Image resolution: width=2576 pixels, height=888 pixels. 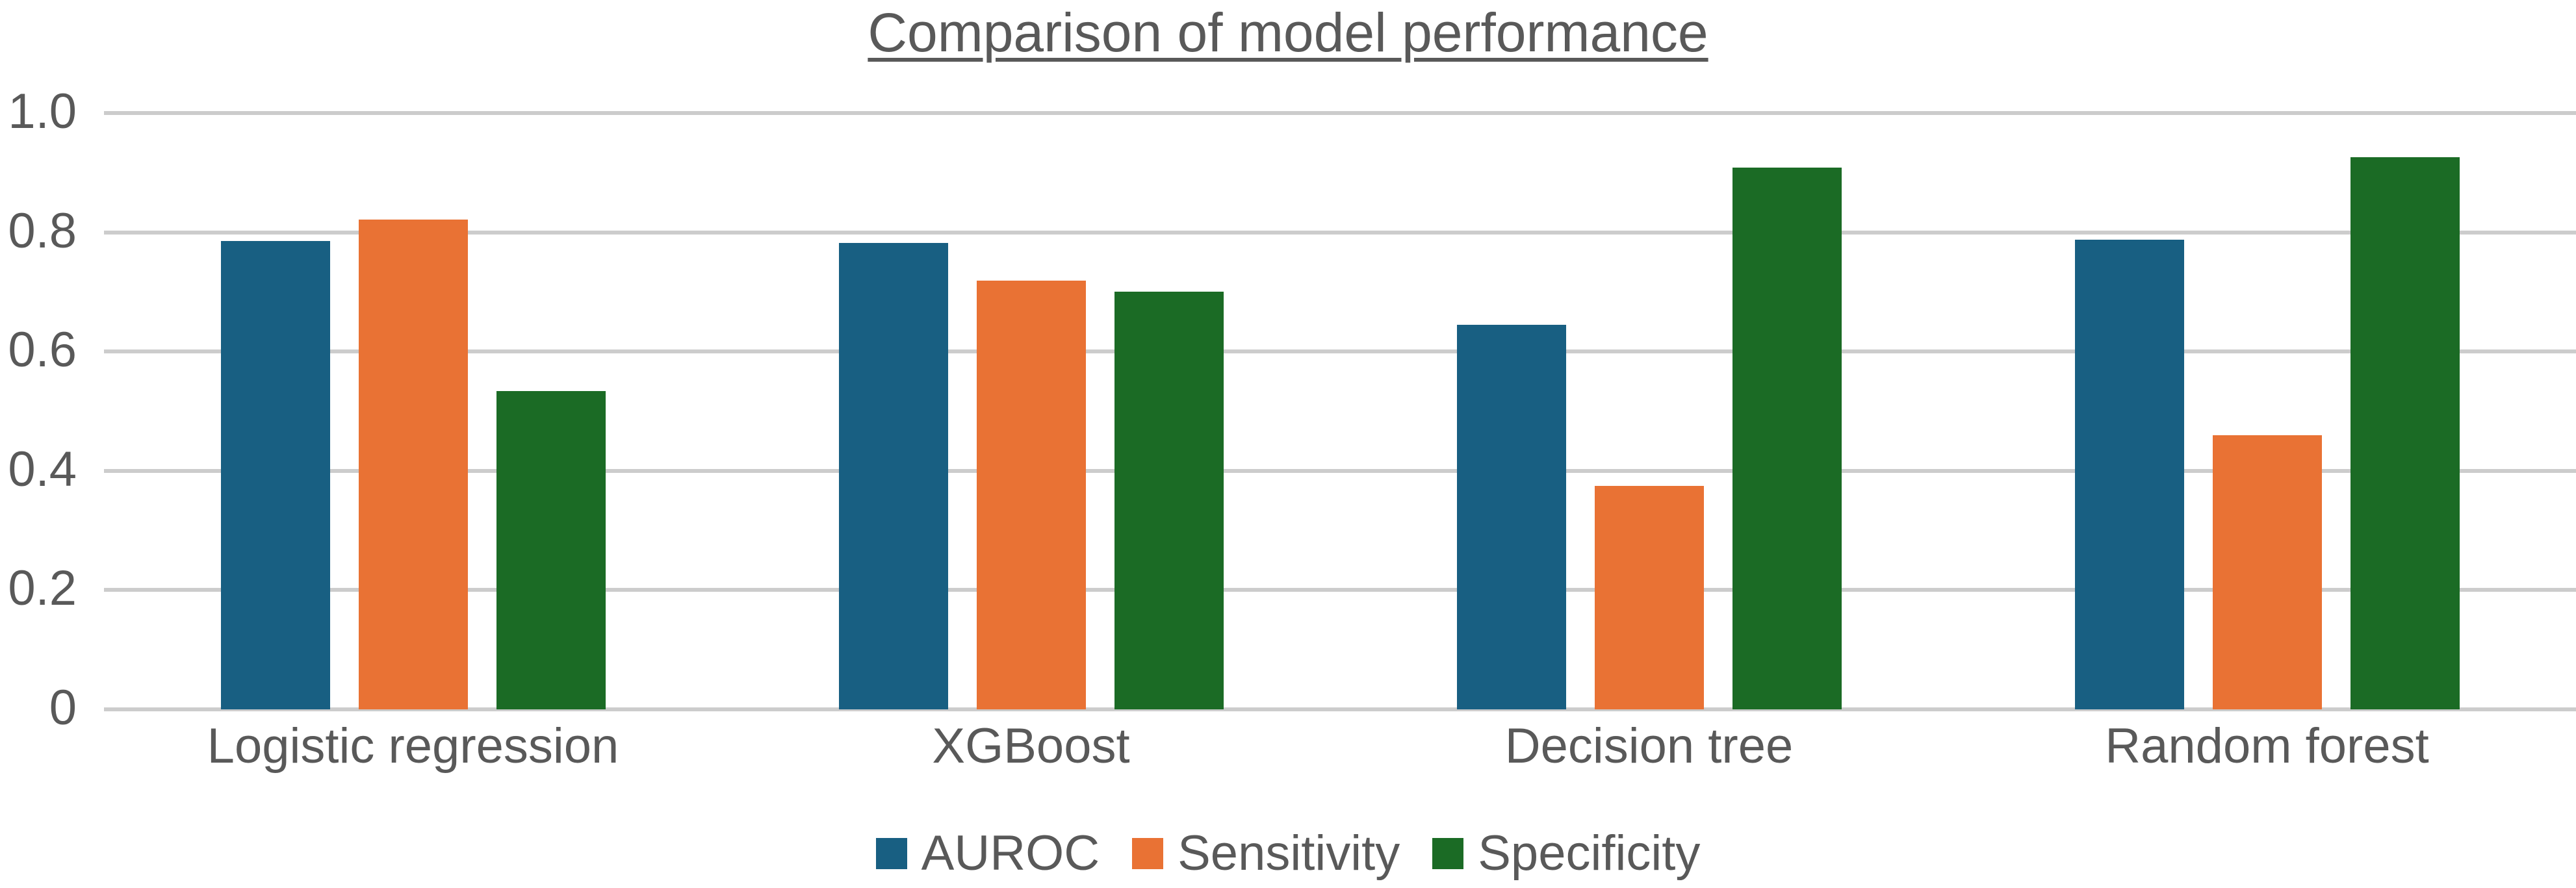 I want to click on y-tick-label: 0.6, so click(x=43, y=350).